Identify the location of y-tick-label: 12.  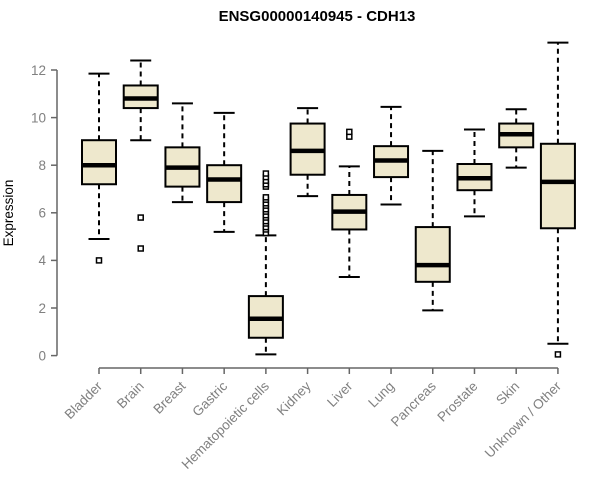
(38, 70).